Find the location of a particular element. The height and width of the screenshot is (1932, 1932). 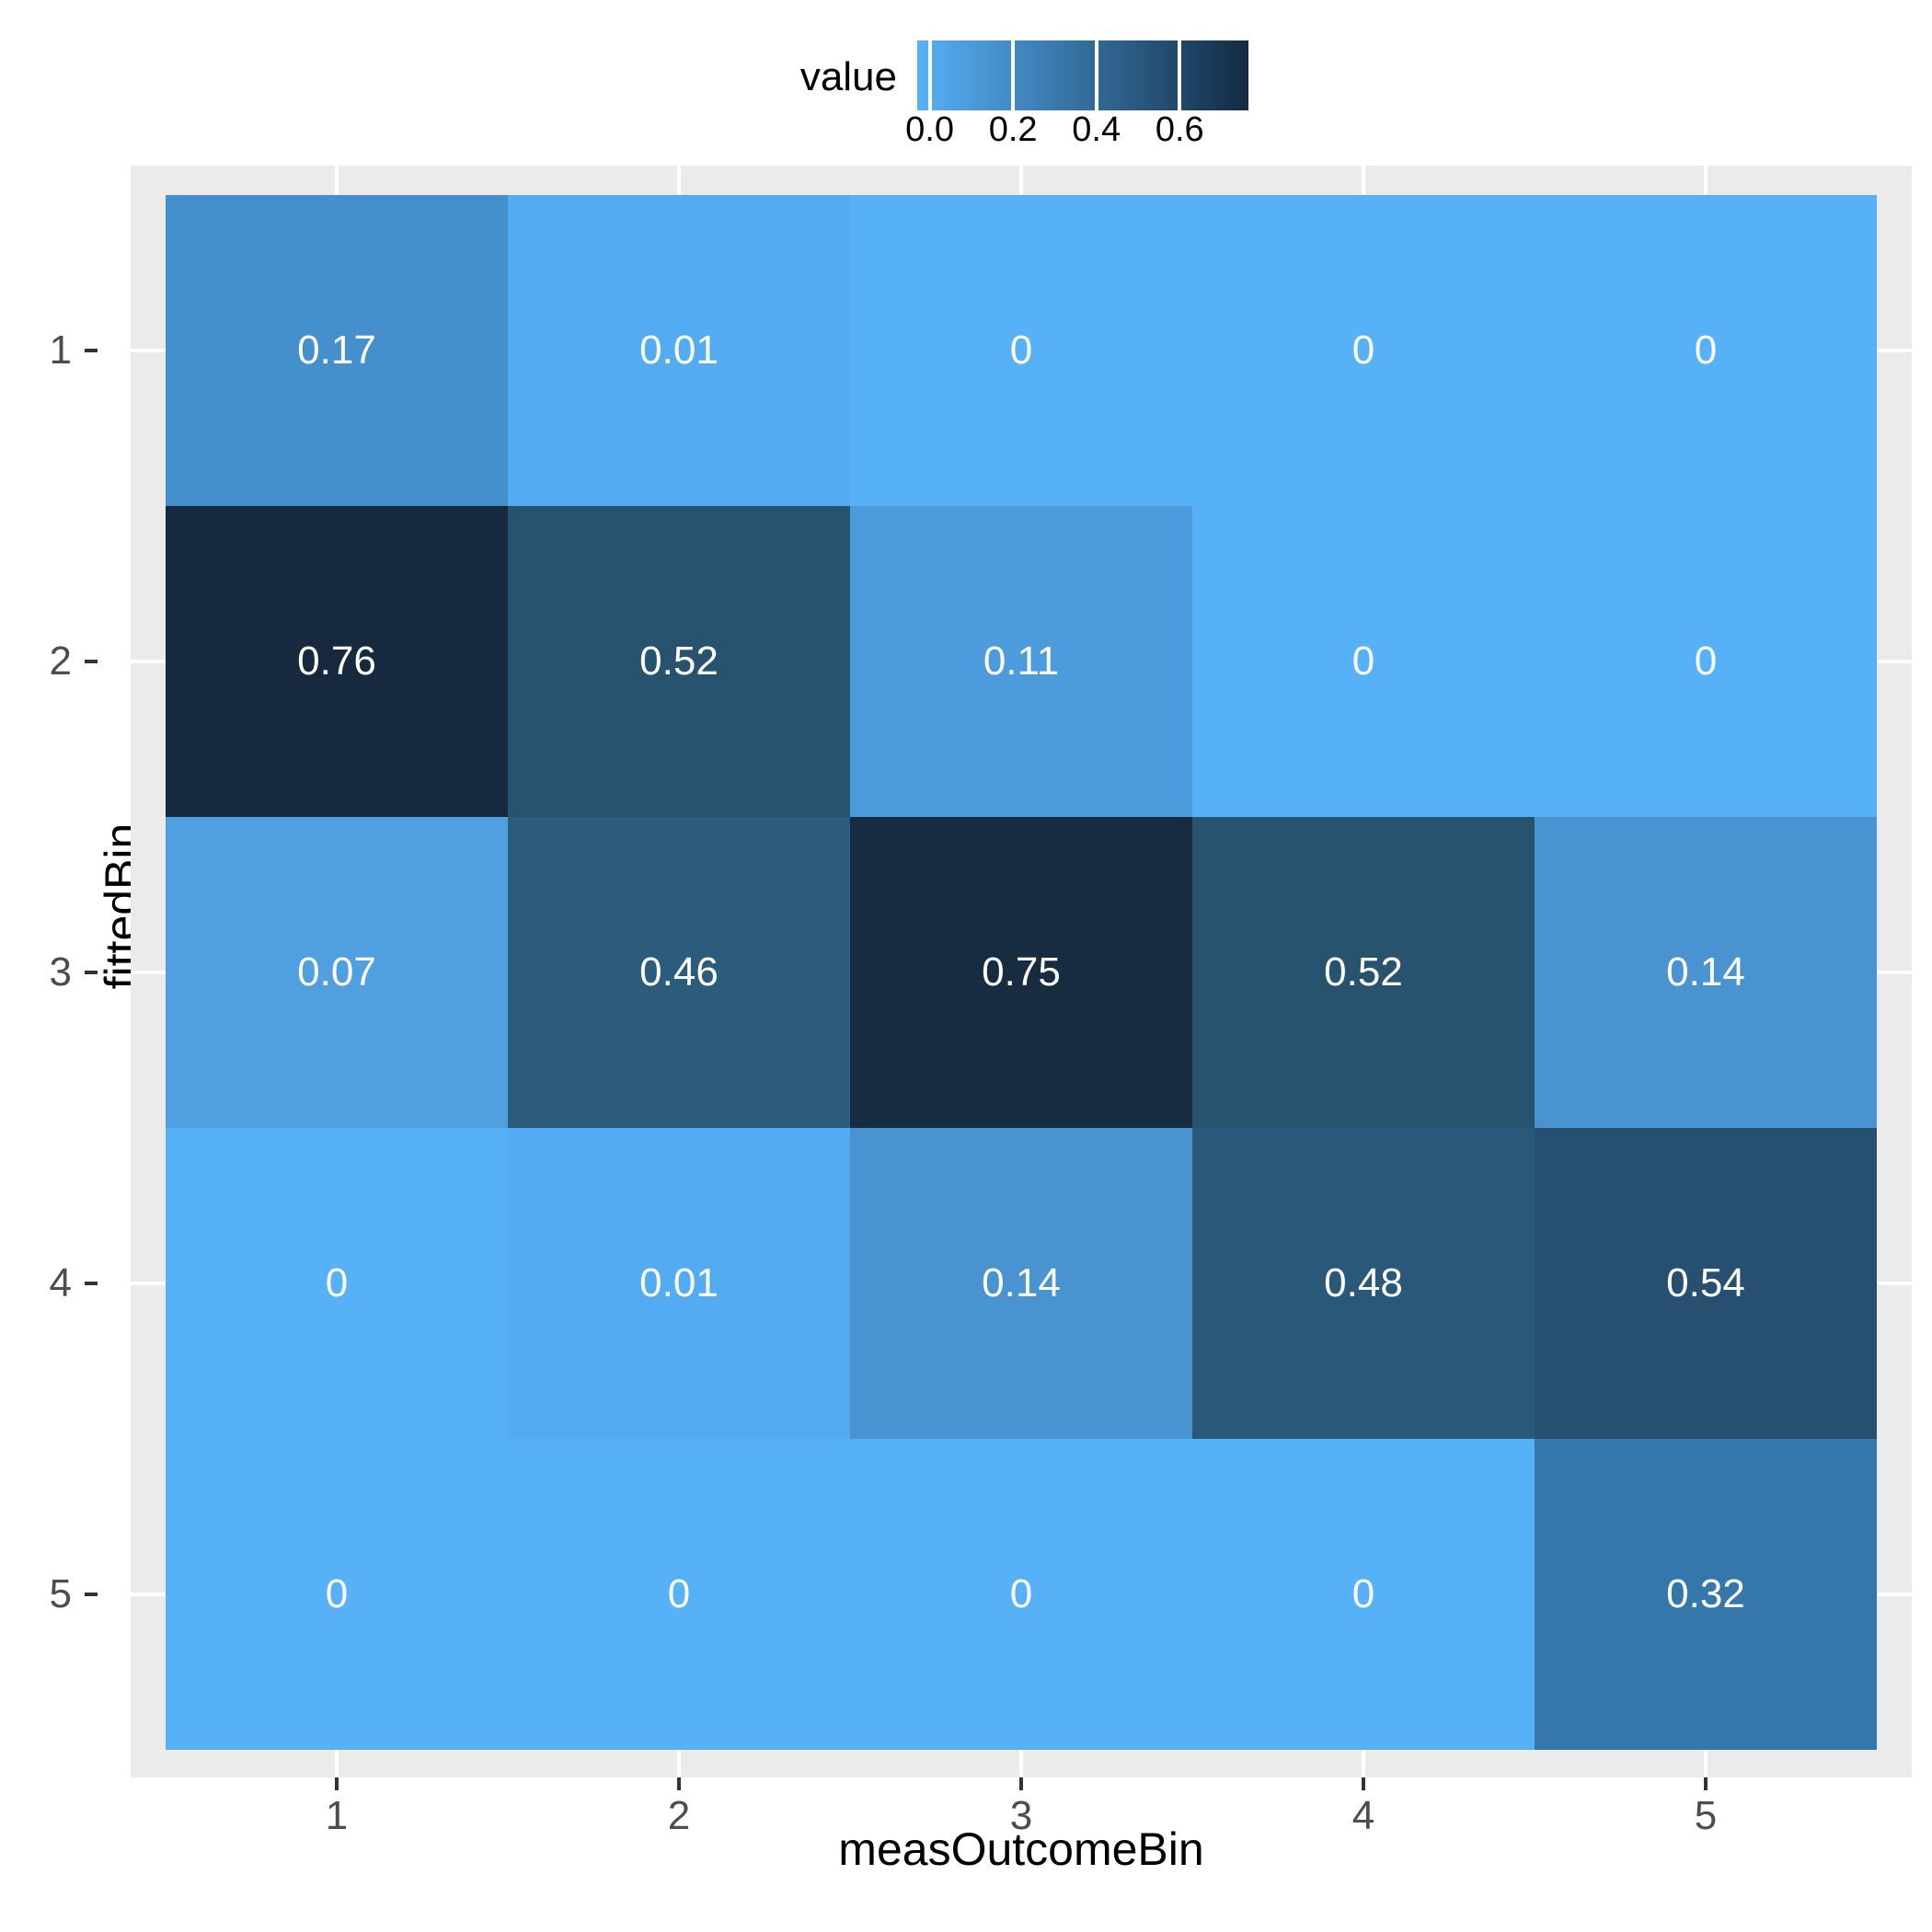

heatmap-cell: 0.32 is located at coordinates (1706, 1594).